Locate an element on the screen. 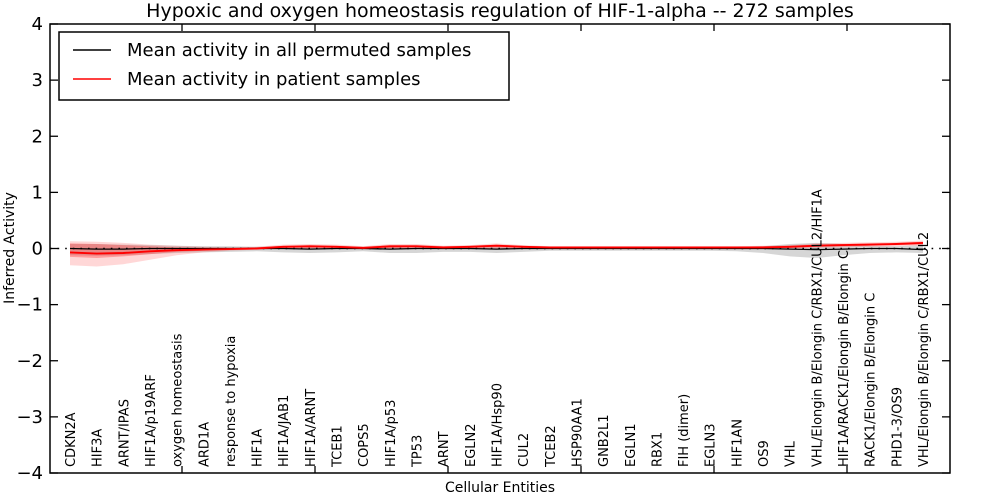  x-tick-label: ARD1A is located at coordinates (204, 444).